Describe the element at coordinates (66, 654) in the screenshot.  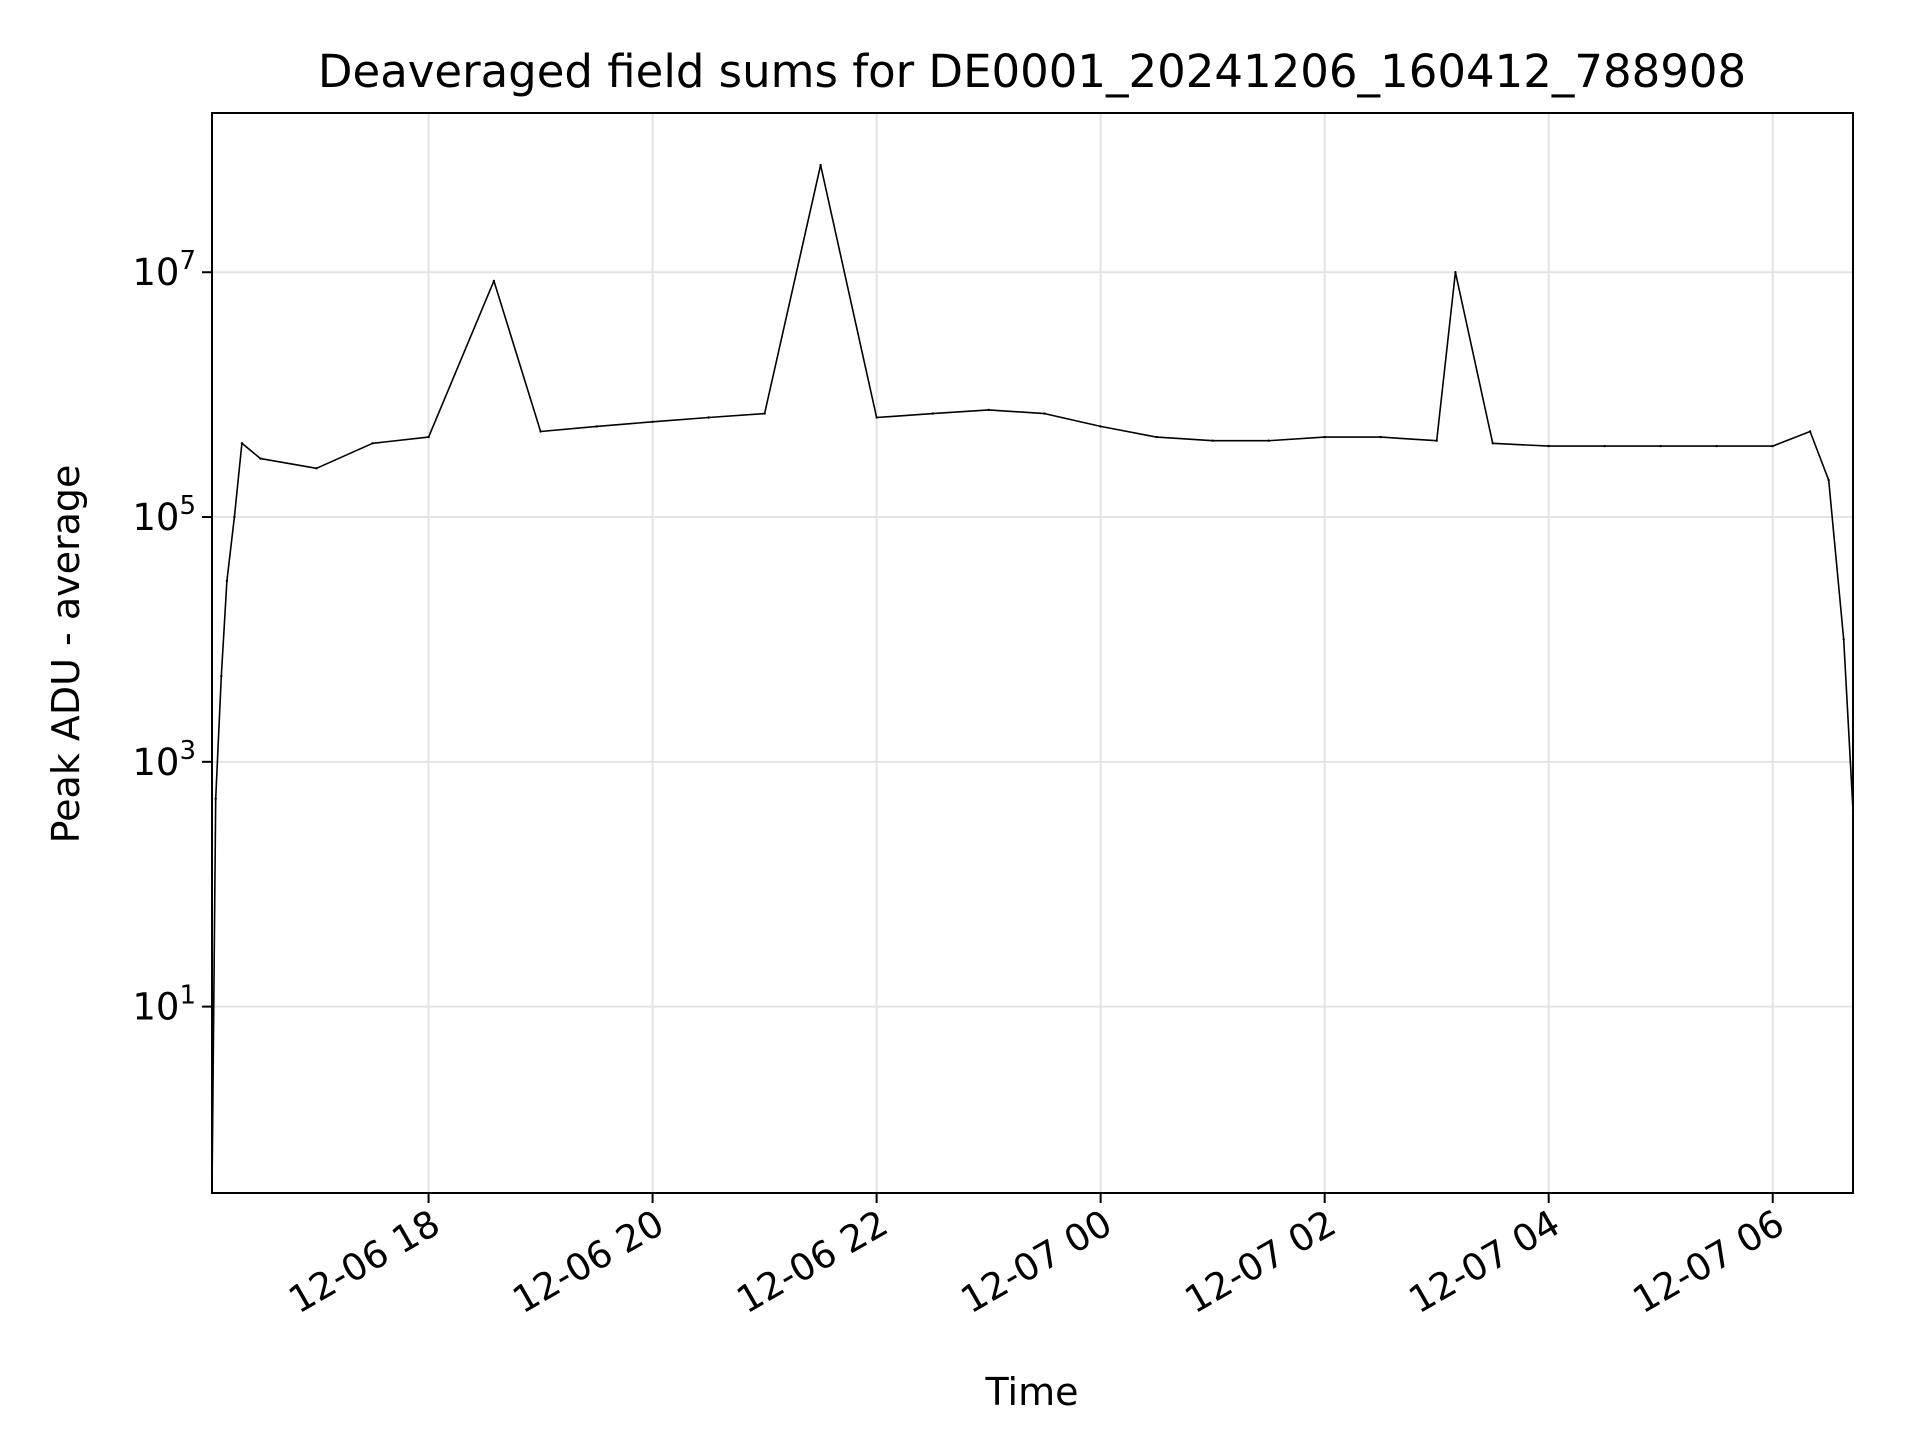
I see `y-axis-label: Peak ADU - average` at that location.